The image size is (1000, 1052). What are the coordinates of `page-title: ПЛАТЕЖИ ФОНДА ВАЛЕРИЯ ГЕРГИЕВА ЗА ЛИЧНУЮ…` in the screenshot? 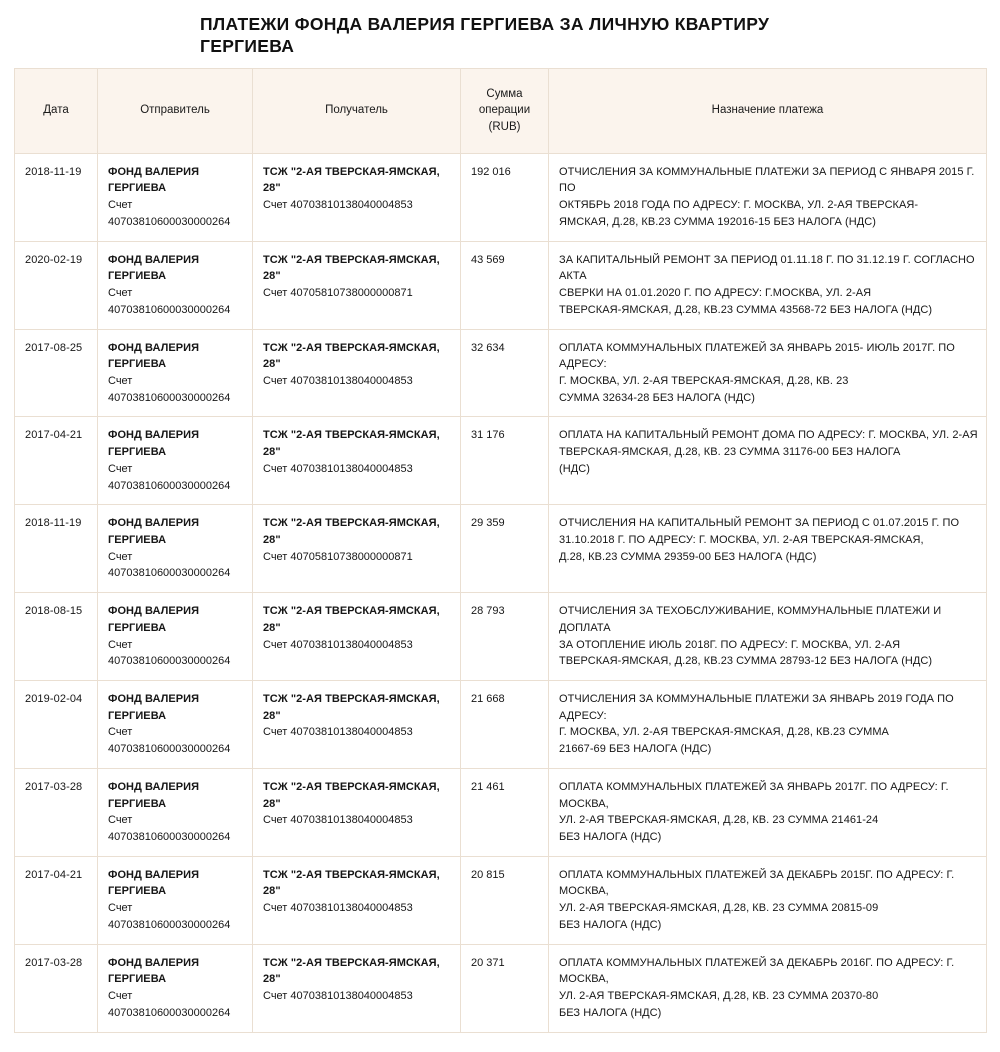 It's located at (485, 35).